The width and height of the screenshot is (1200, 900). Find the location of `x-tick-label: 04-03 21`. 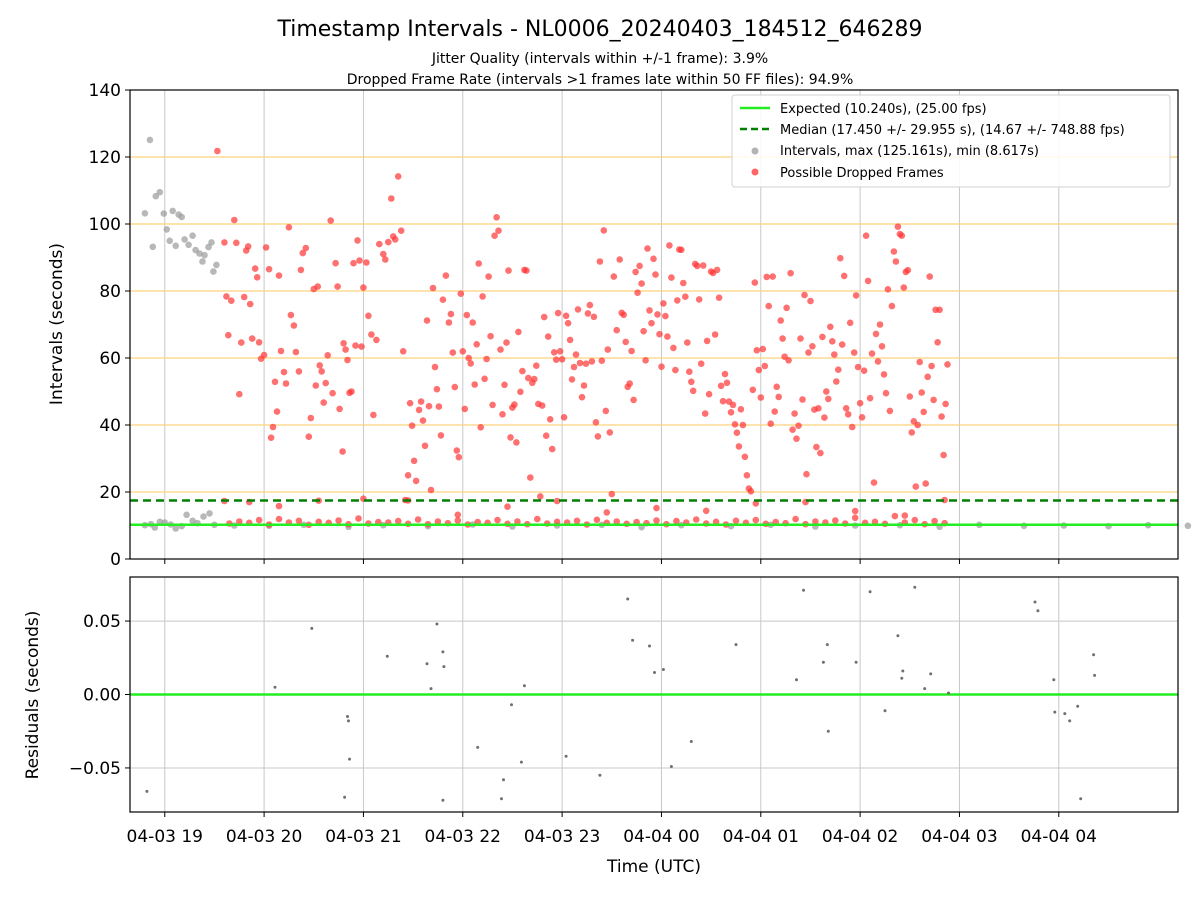

x-tick-label: 04-03 21 is located at coordinates (363, 837).